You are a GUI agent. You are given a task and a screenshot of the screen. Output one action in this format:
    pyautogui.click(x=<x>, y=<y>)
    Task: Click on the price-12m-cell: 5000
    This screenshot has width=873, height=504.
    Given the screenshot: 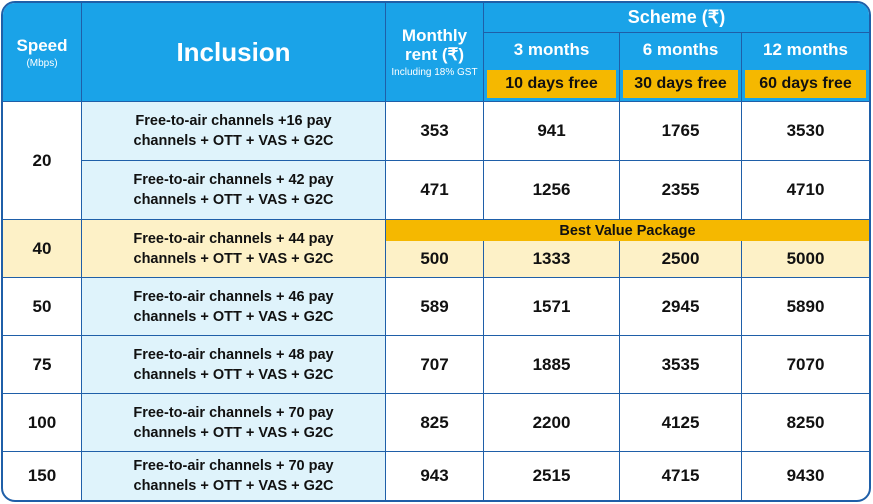 What is the action you would take?
    pyautogui.click(x=805, y=259)
    